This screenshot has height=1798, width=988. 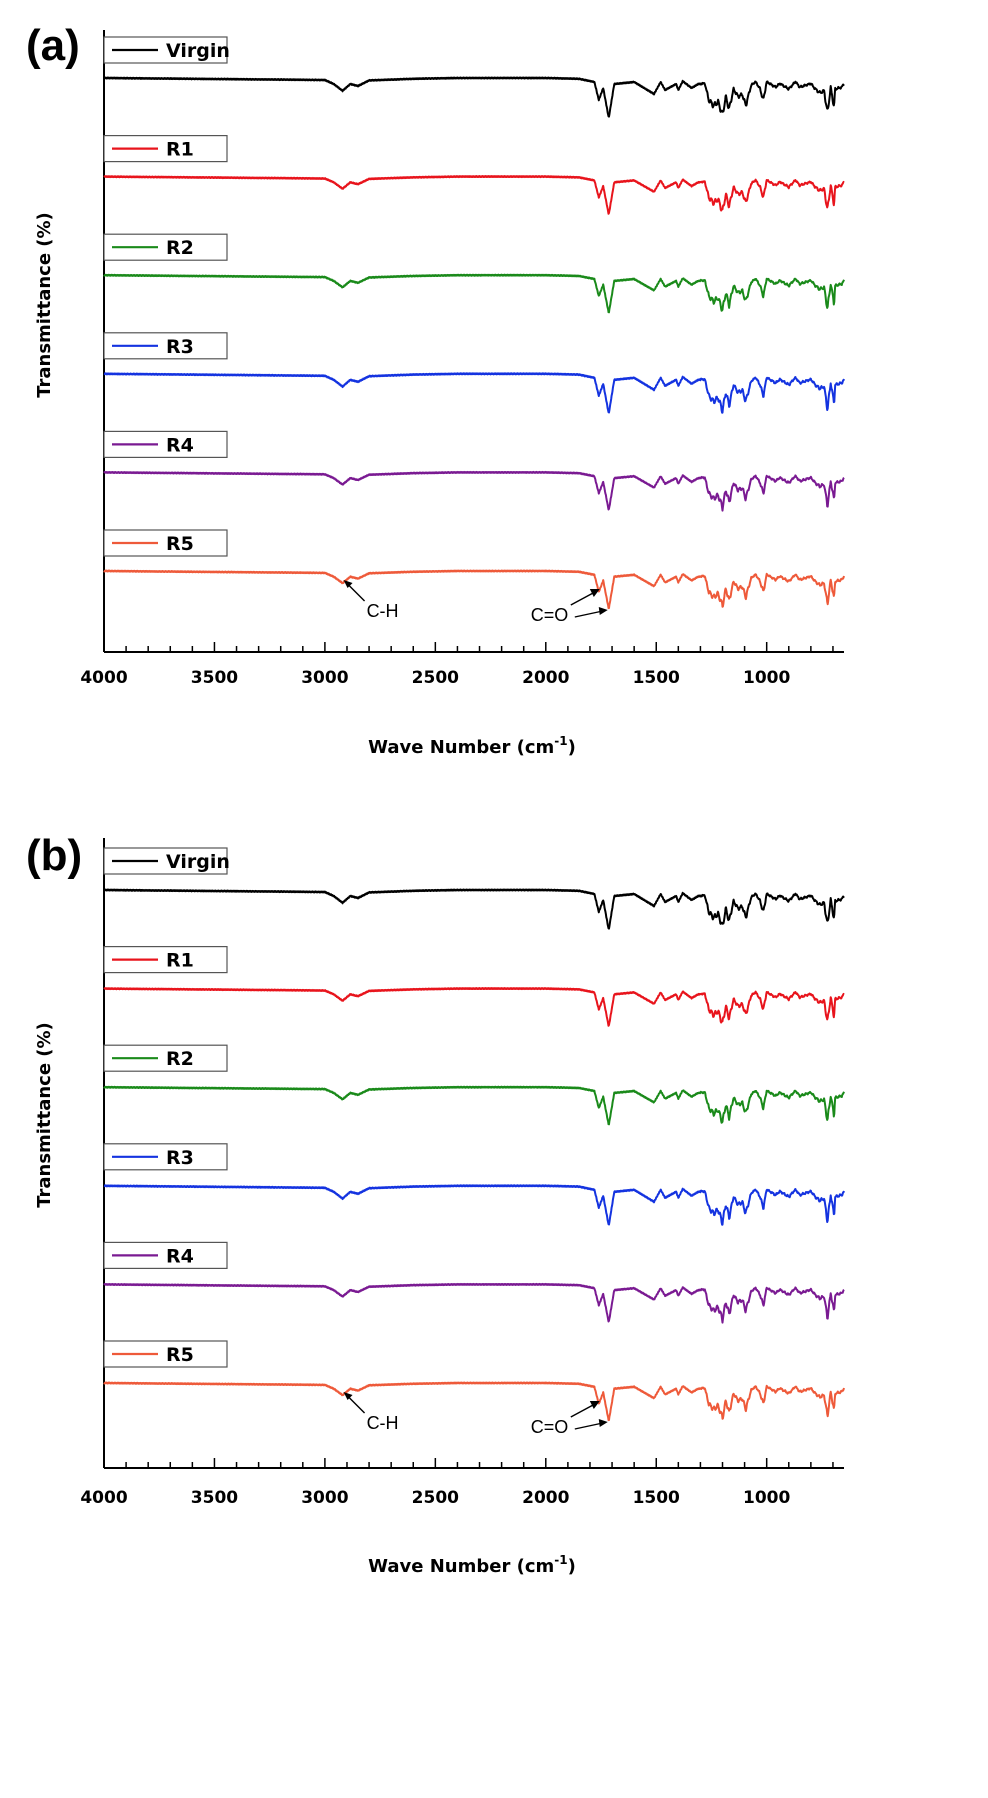 I want to click on panel-label: (a), so click(x=53, y=45).